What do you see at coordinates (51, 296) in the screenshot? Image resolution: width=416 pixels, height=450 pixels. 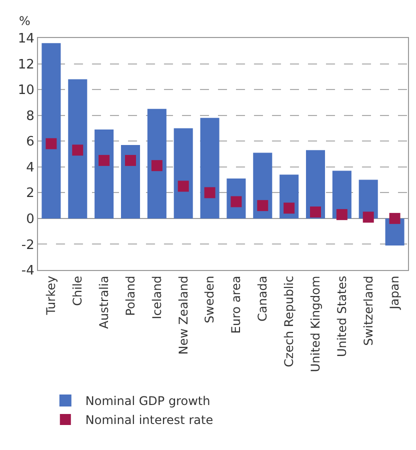 I see `x-tick-label: Turkey` at bounding box center [51, 296].